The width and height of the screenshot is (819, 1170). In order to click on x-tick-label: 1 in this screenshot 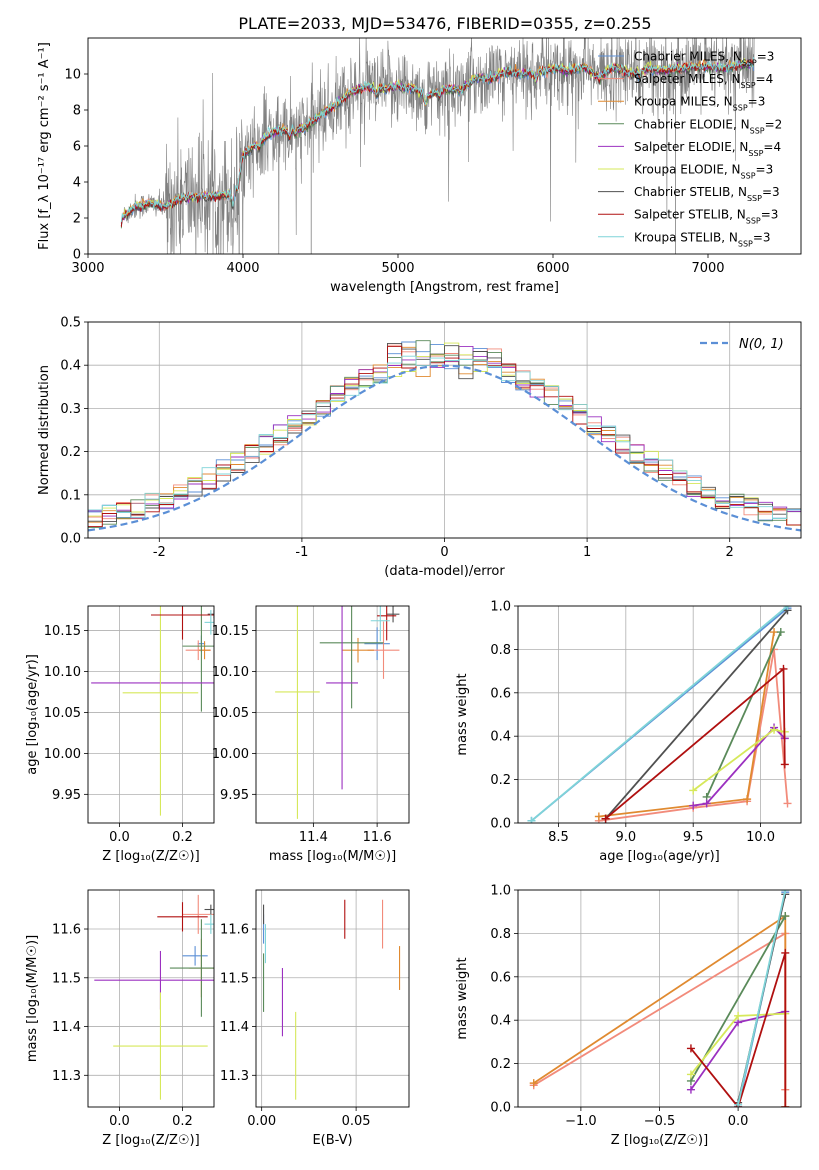, I will do `click(587, 552)`.